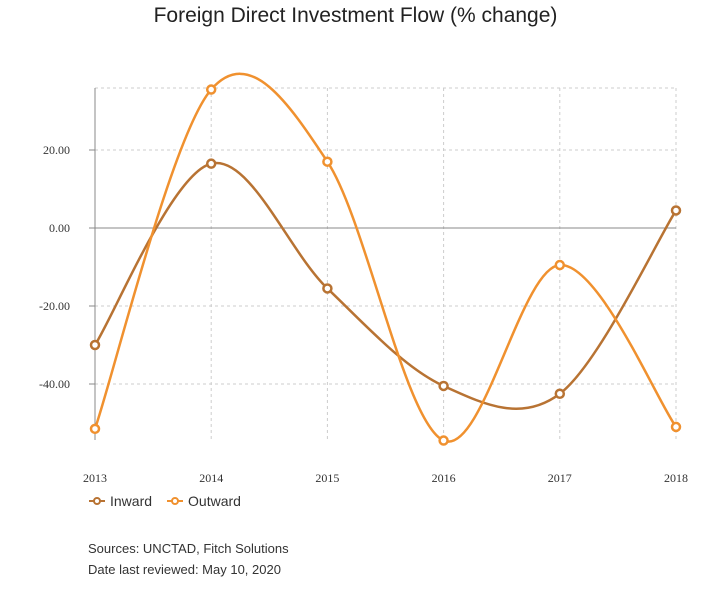  What do you see at coordinates (56, 150) in the screenshot?
I see `y-tick-label: 20.00` at bounding box center [56, 150].